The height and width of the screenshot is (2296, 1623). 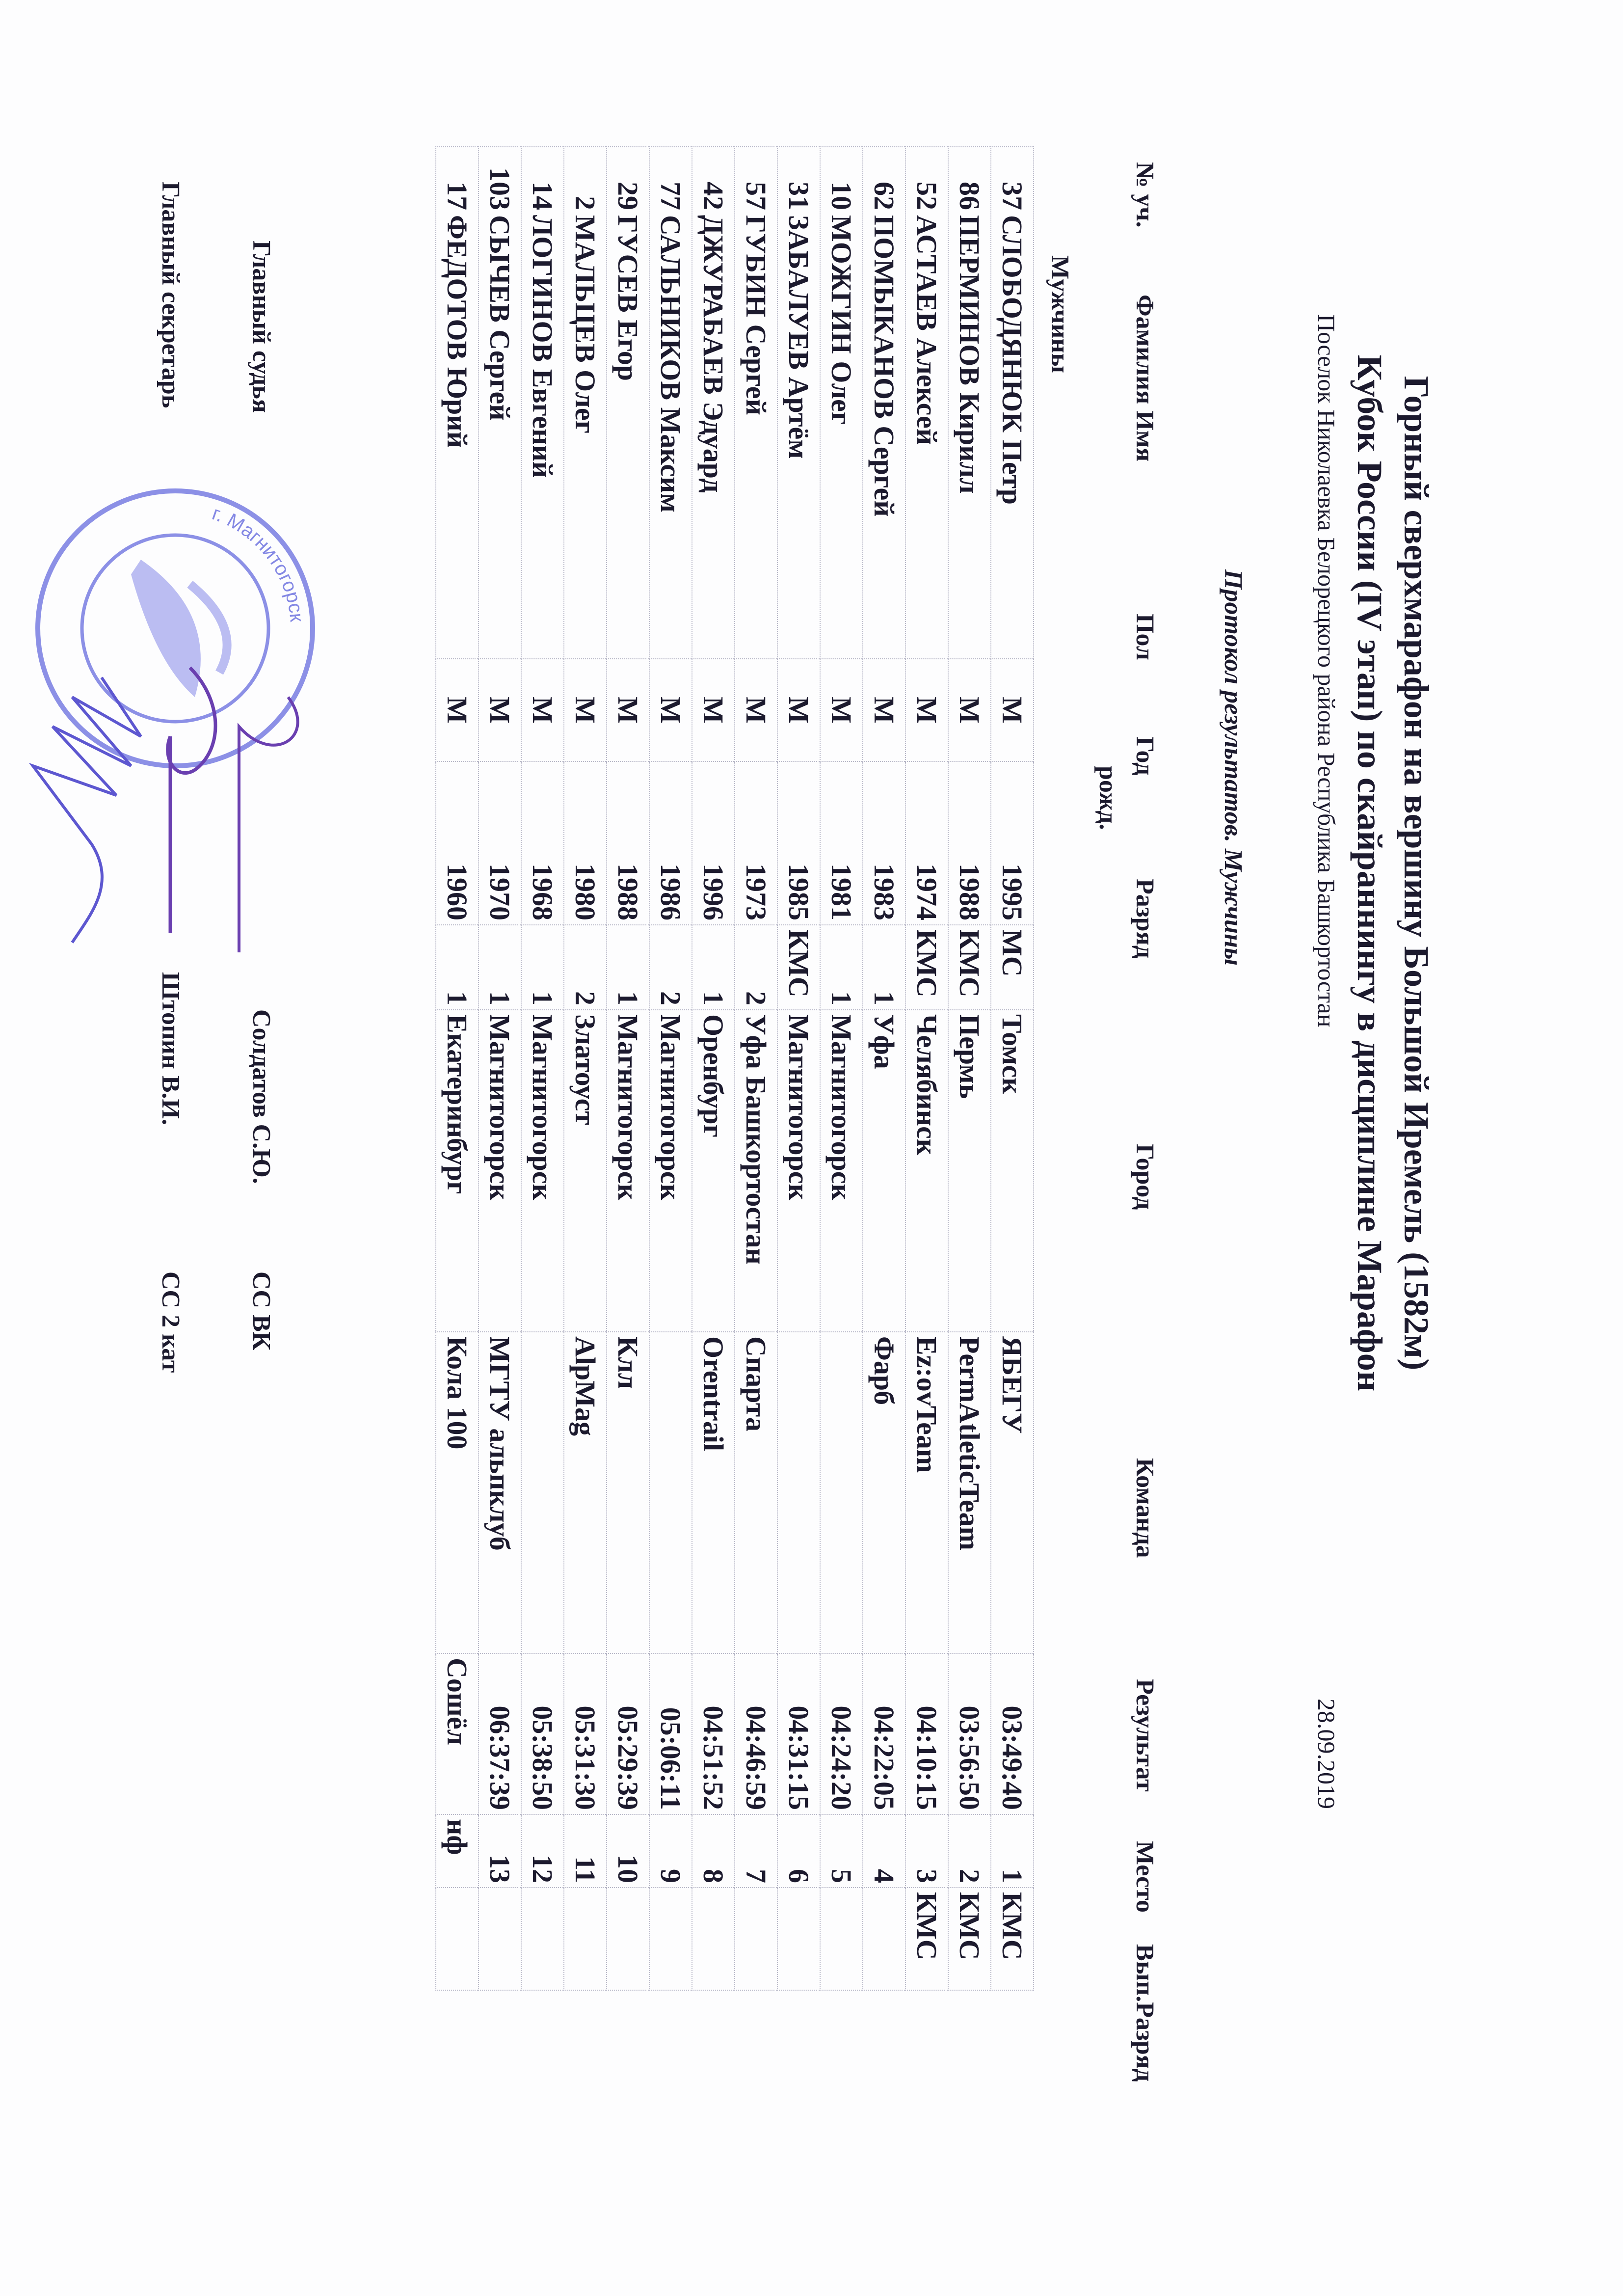 I want to click on table-row: 62 ПОМЫКАНОВ Сергей М 1983 1 Уфа Фарб 04:22:05 4, so click(x=884, y=1068).